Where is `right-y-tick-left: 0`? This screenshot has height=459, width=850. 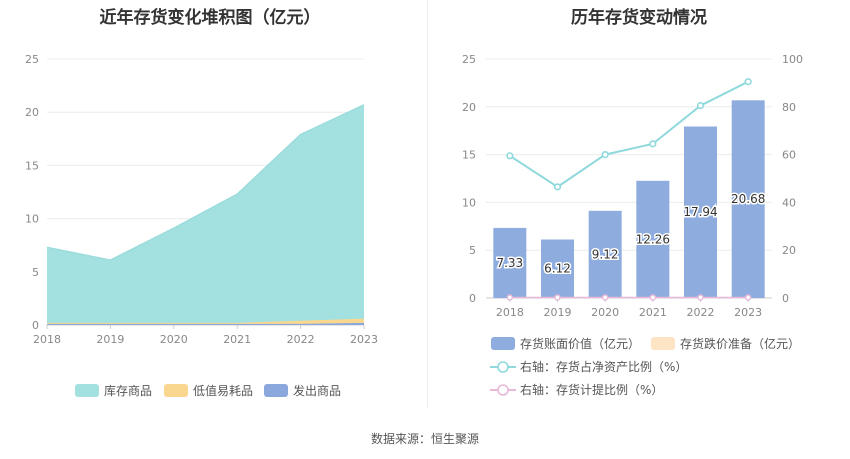
right-y-tick-left: 0 is located at coordinates (472, 298).